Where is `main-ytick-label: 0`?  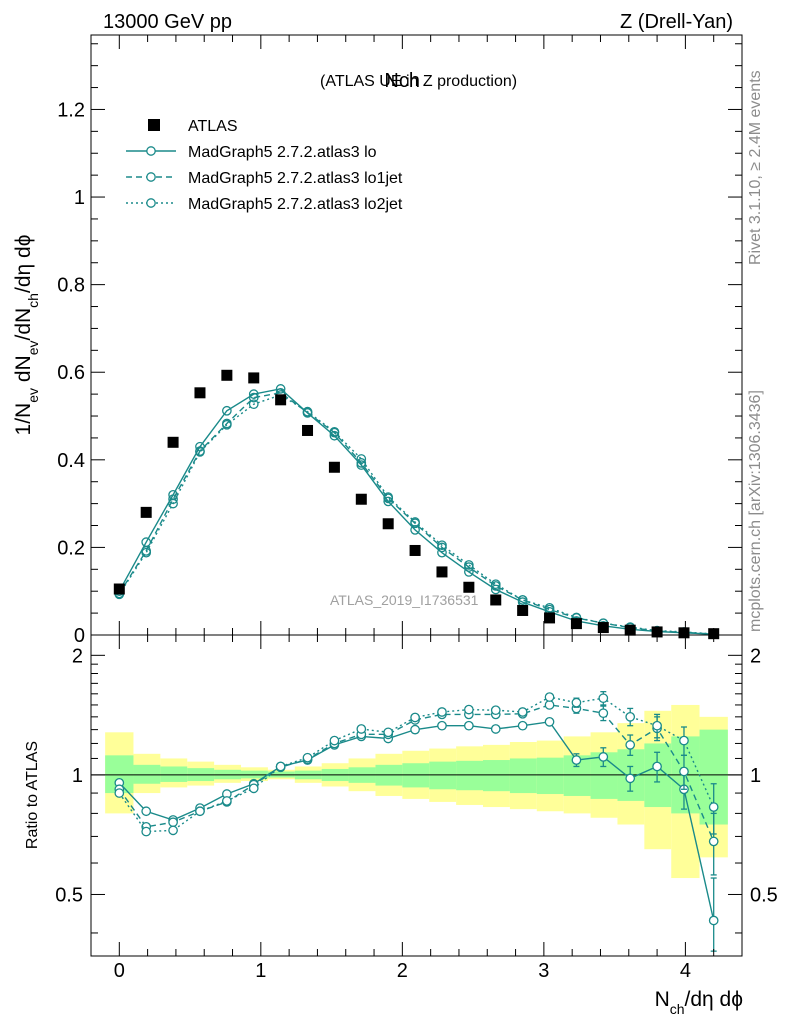 main-ytick-label: 0 is located at coordinates (79, 636).